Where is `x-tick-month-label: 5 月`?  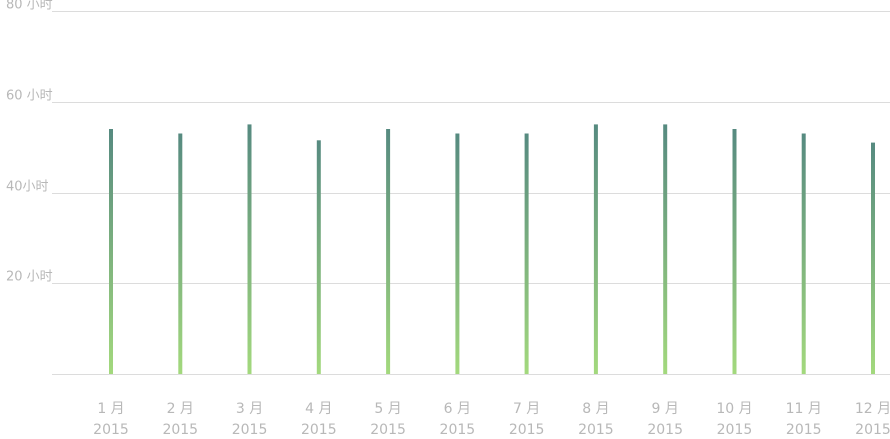 x-tick-month-label: 5 月 is located at coordinates (387, 409).